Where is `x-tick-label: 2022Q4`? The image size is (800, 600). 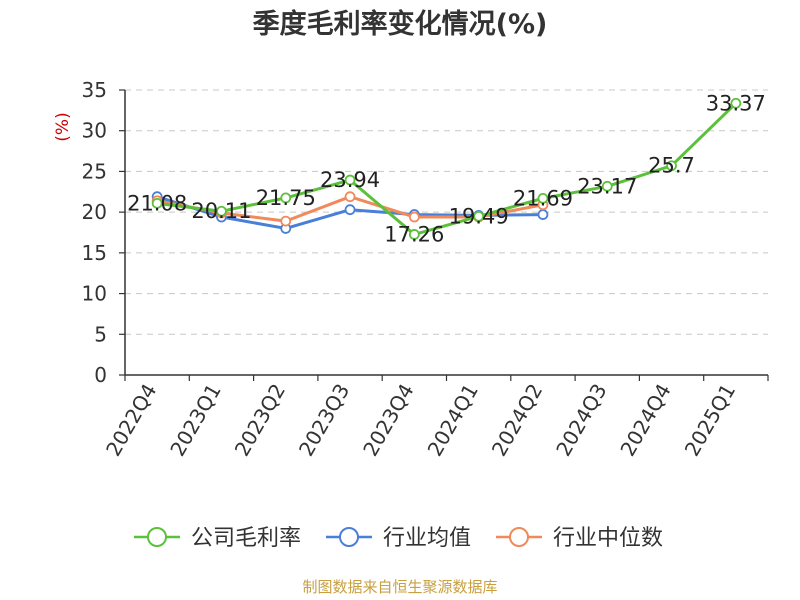 x-tick-label: 2022Q4 is located at coordinates (131, 420).